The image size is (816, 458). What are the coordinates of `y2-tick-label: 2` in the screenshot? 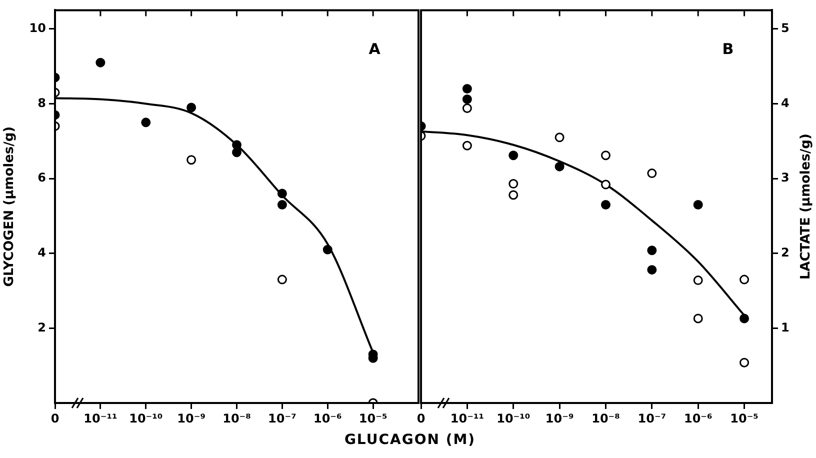 It's located at (785, 252).